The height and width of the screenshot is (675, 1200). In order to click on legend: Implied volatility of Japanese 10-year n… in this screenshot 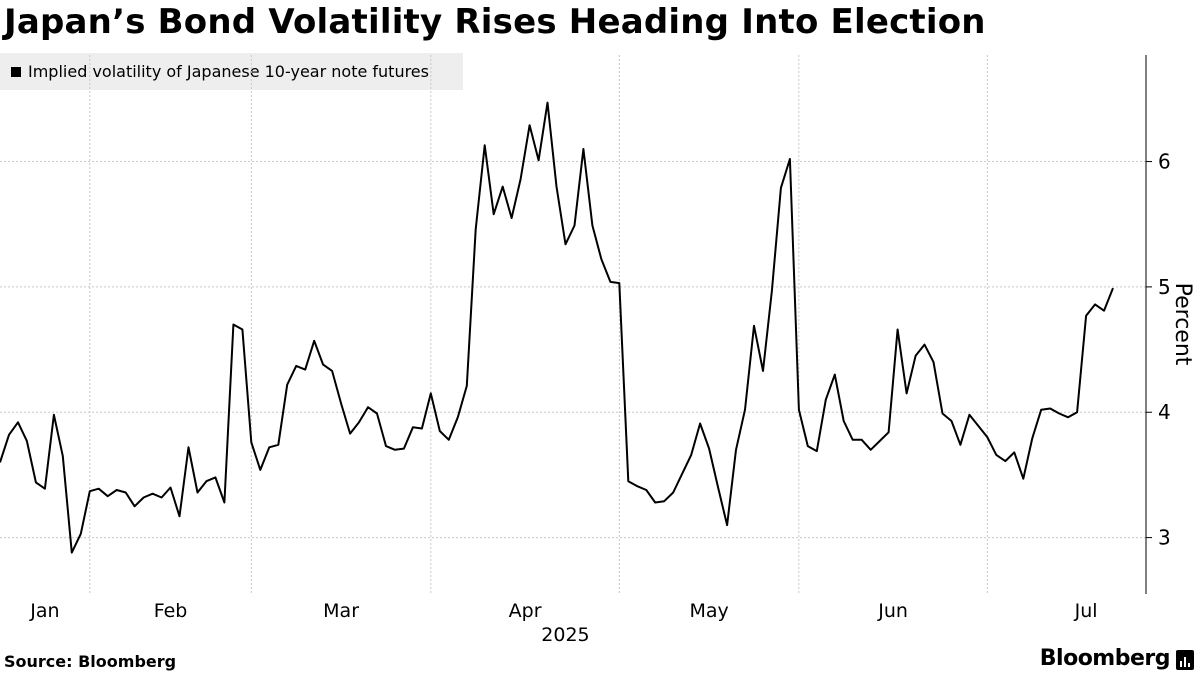, I will do `click(231, 71)`.